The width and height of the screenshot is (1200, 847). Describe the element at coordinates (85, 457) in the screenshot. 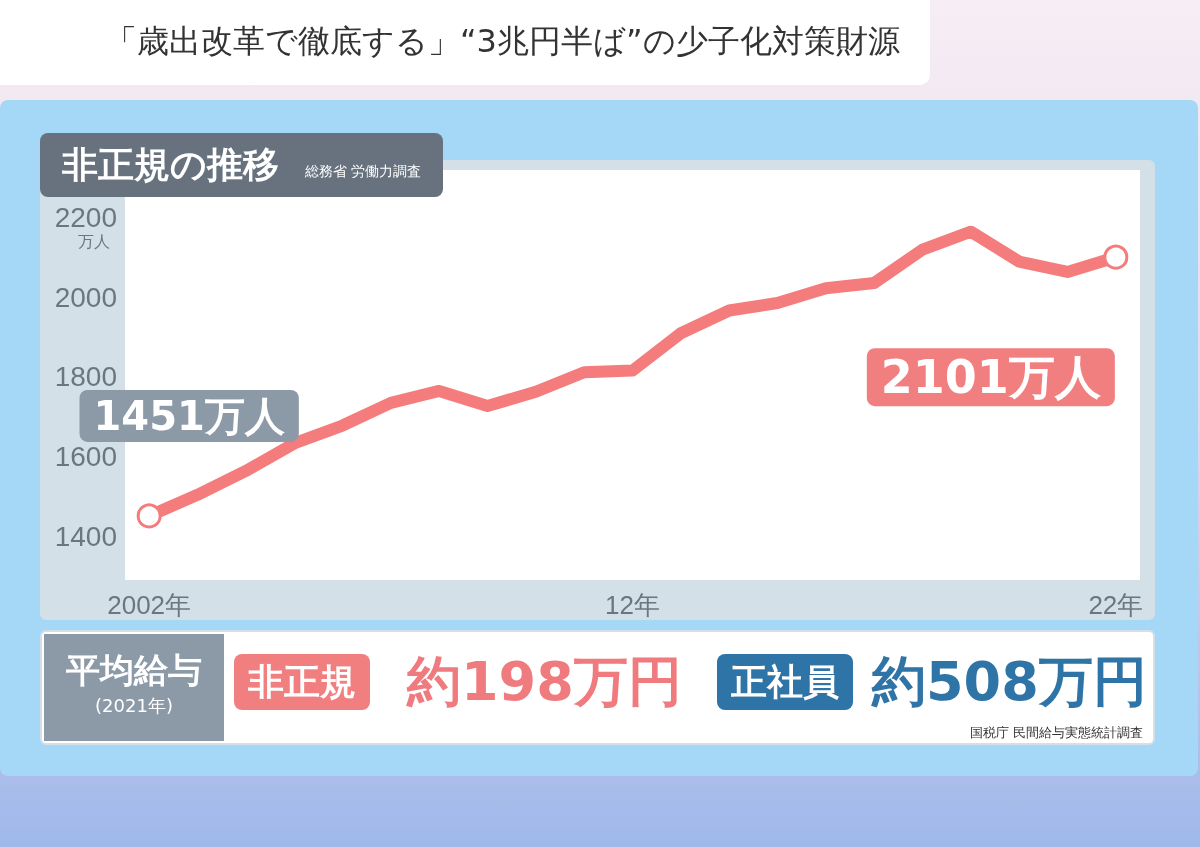

I see `y-tick-label: 1600` at that location.